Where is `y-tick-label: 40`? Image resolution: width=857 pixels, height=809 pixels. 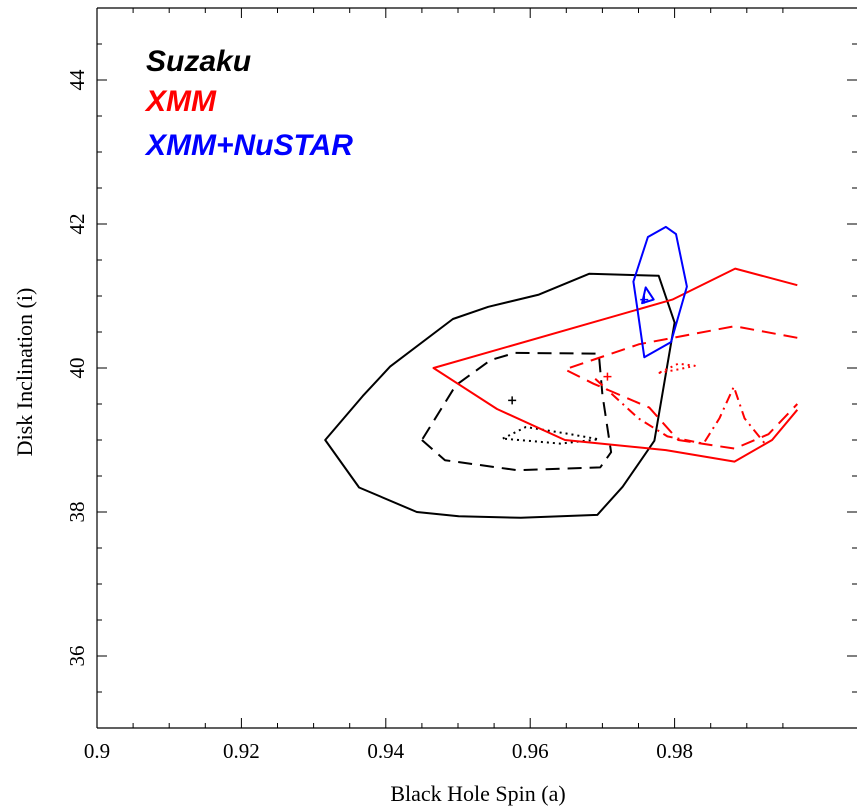 y-tick-label: 40 is located at coordinates (77, 368).